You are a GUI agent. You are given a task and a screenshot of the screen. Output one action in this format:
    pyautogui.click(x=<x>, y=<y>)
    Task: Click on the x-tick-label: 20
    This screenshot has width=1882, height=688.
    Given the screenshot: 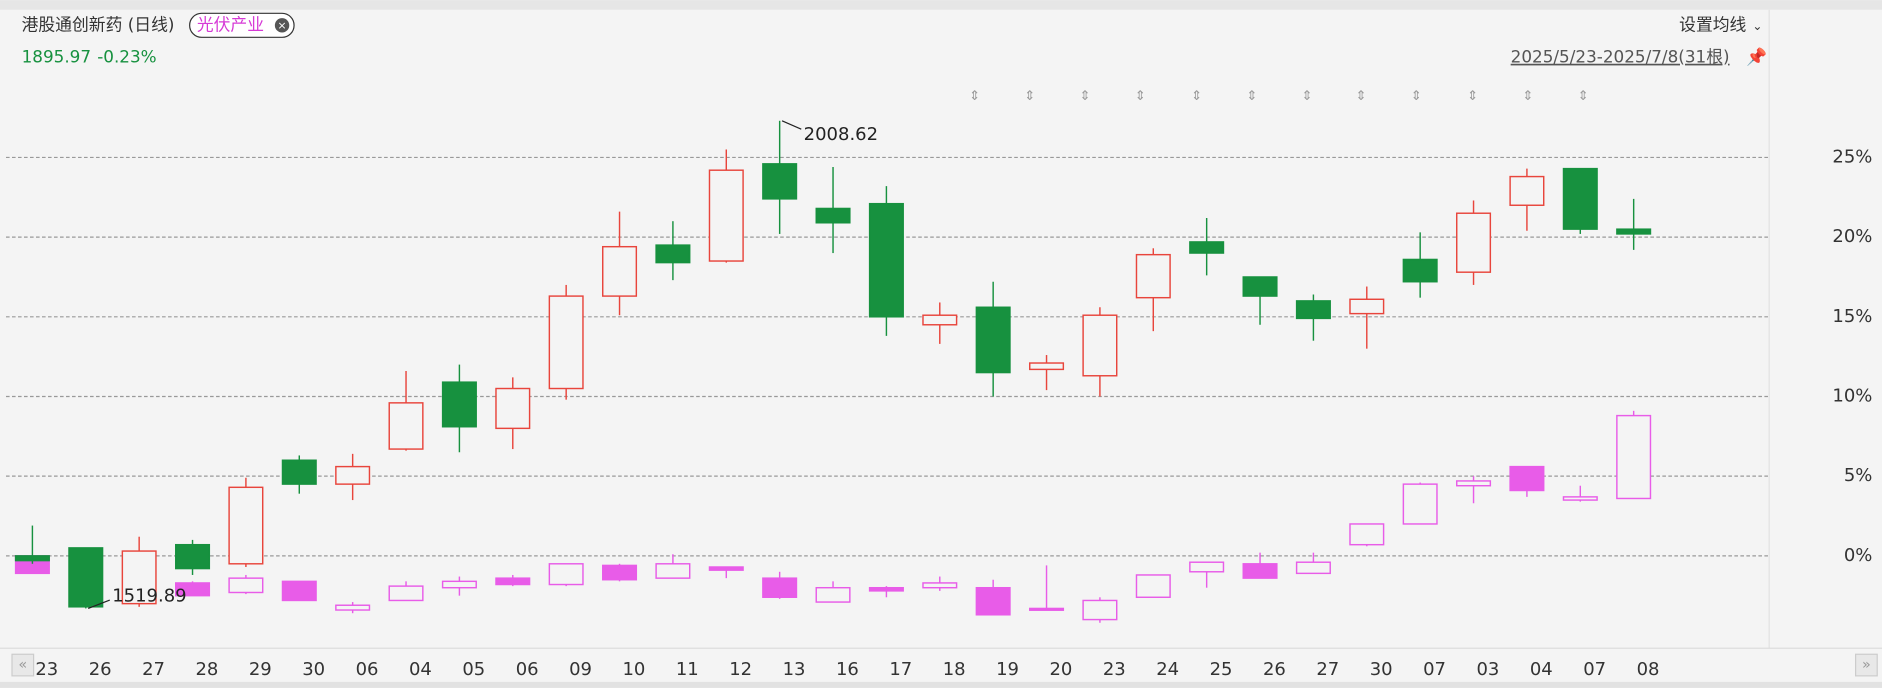 What is the action you would take?
    pyautogui.click(x=1060, y=669)
    